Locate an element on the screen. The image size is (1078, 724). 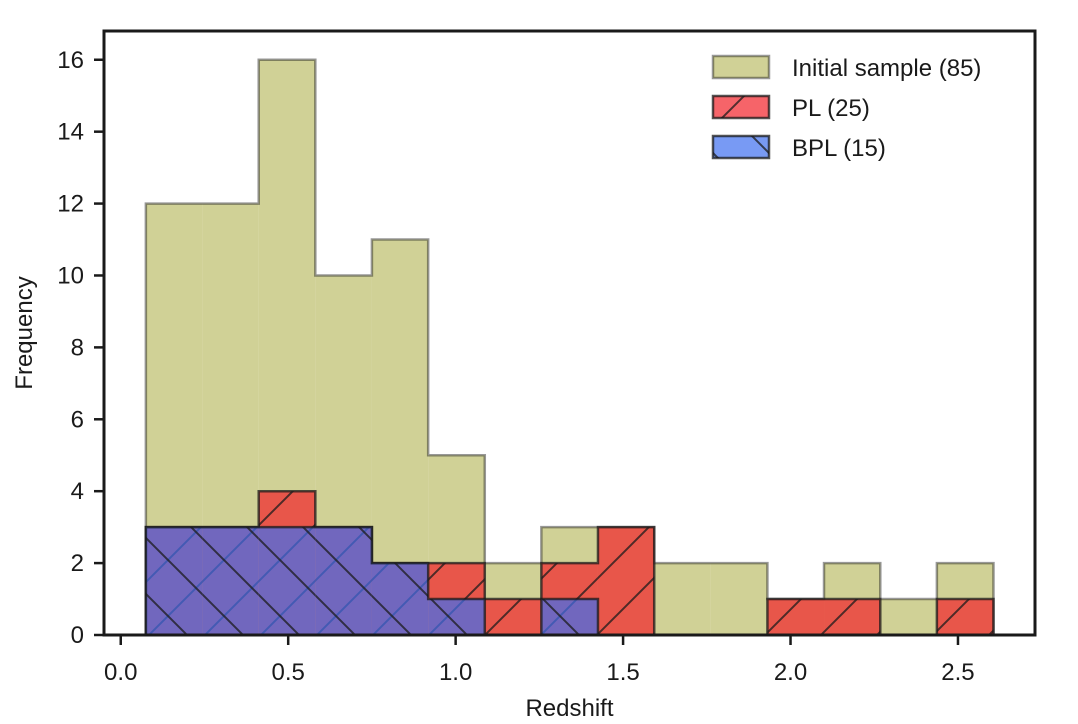
bar-hatch-series2-bin12 is located at coordinates (796, 617).